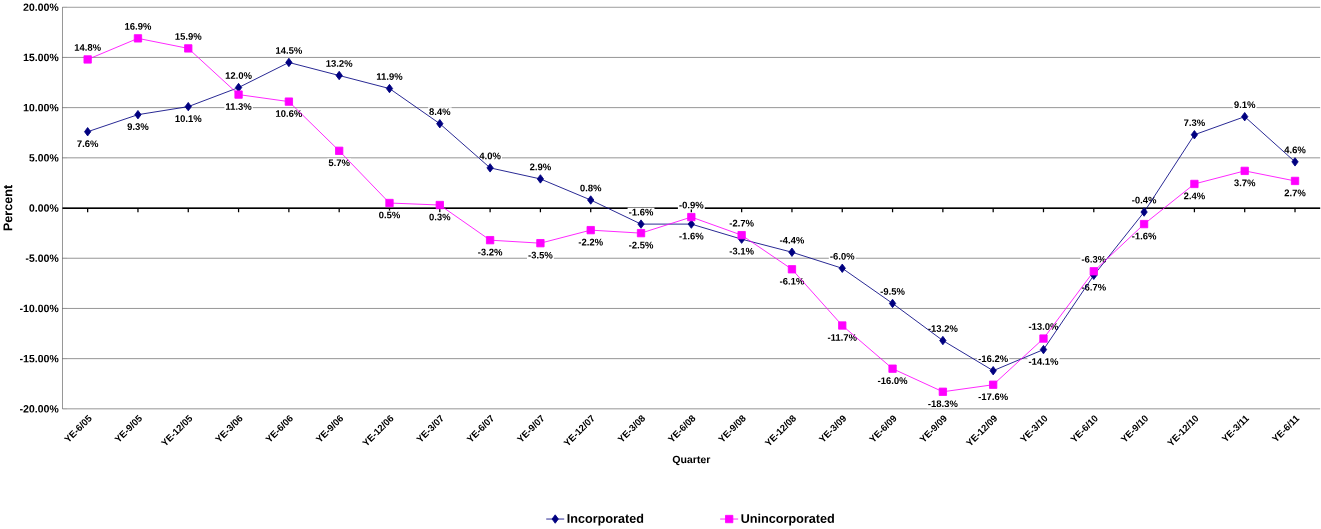 This screenshot has height=529, width=1321. I want to click on data-label: -14.1%, so click(1043, 362).